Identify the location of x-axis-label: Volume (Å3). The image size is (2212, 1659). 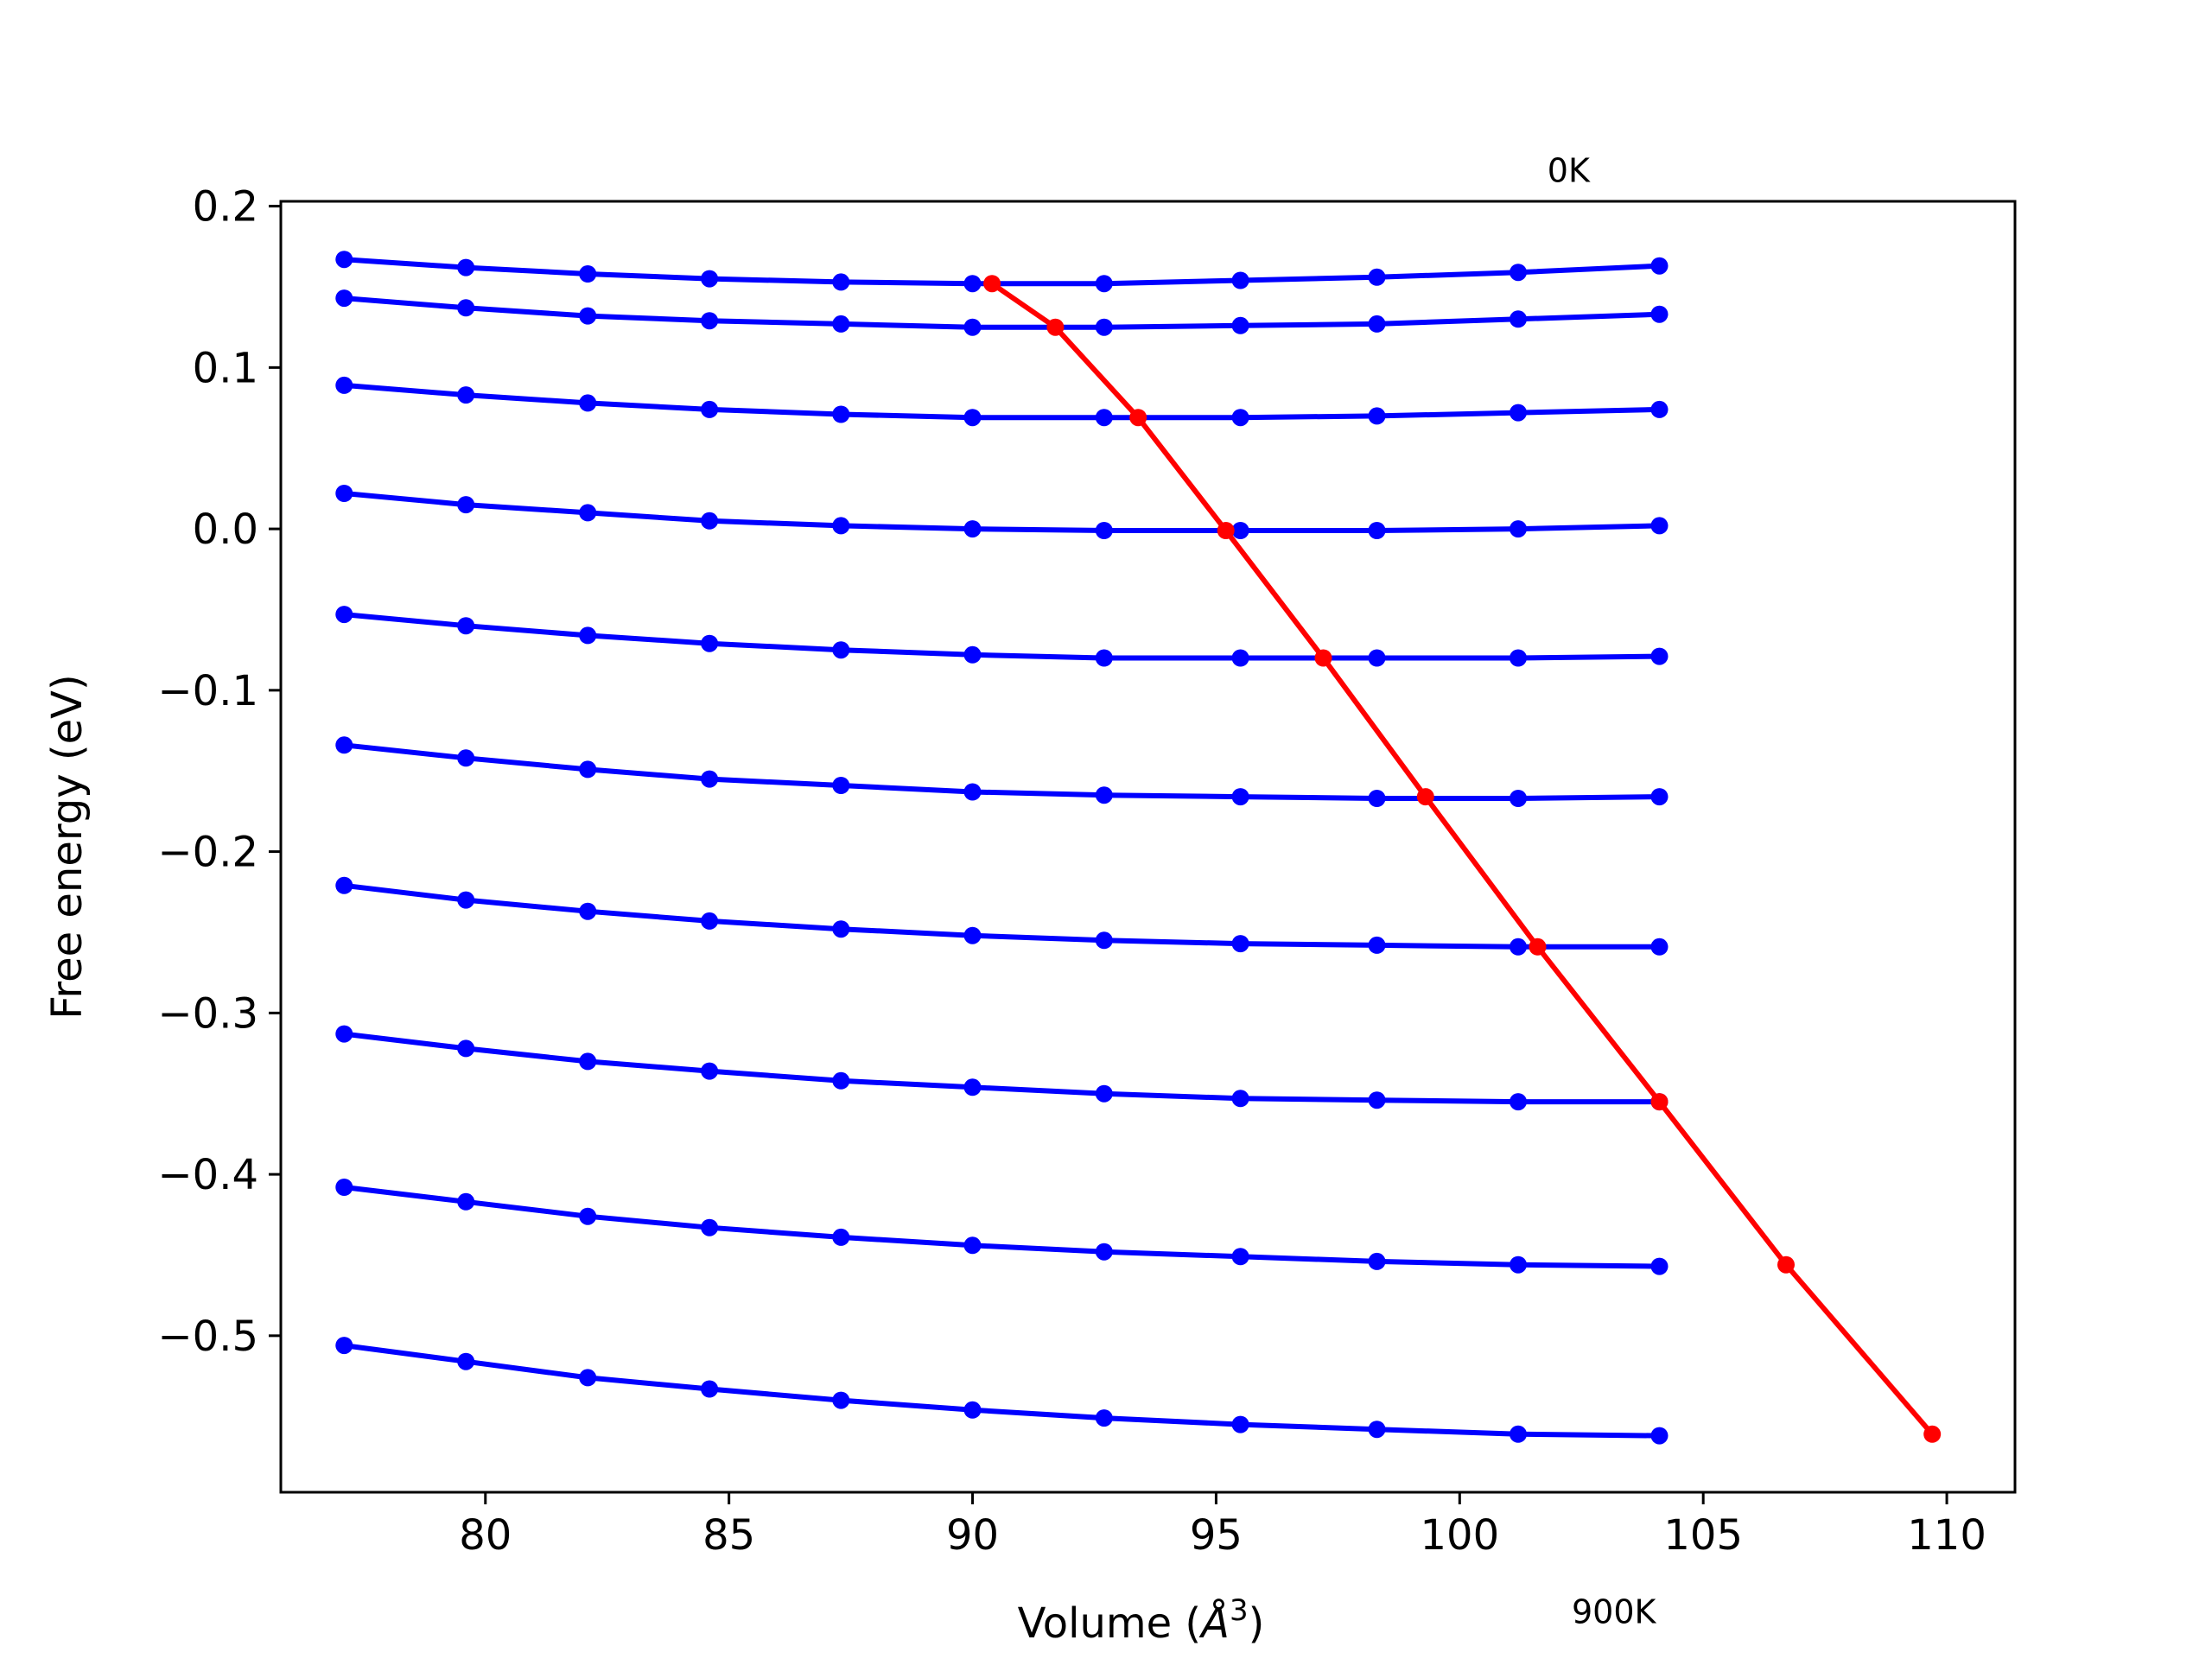
(1141, 1620).